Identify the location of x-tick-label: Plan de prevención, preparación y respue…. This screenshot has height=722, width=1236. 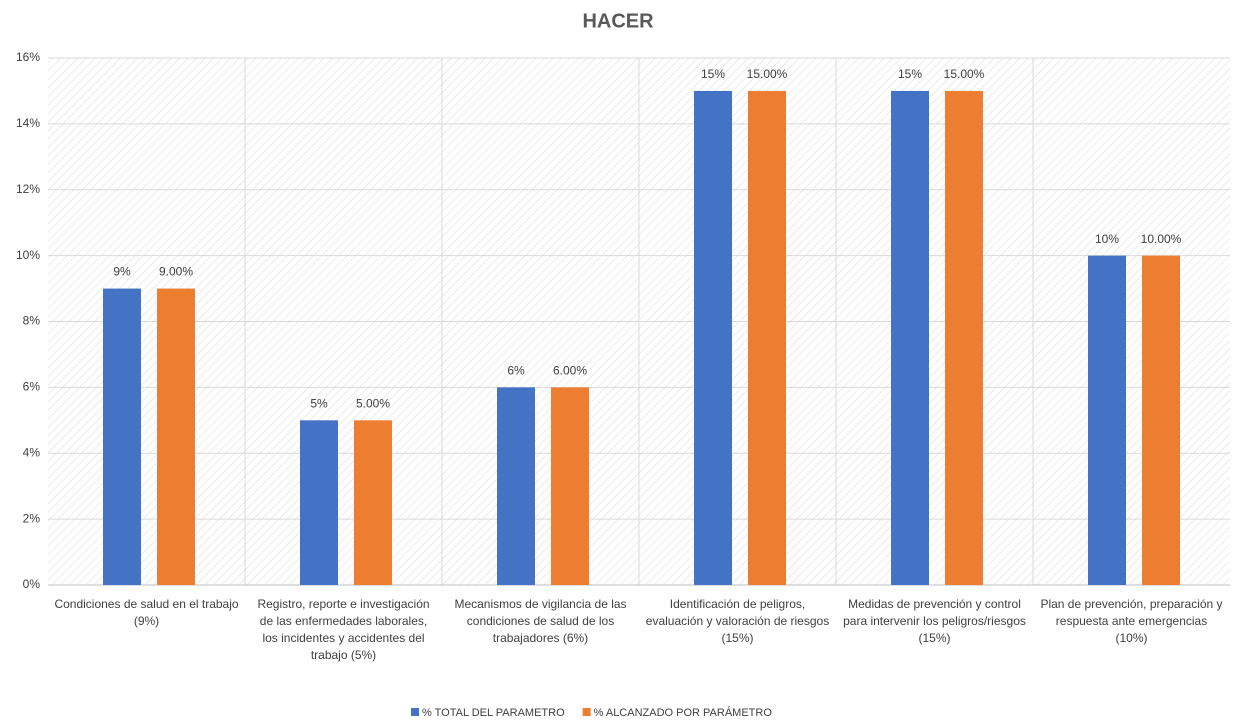
(1131, 621).